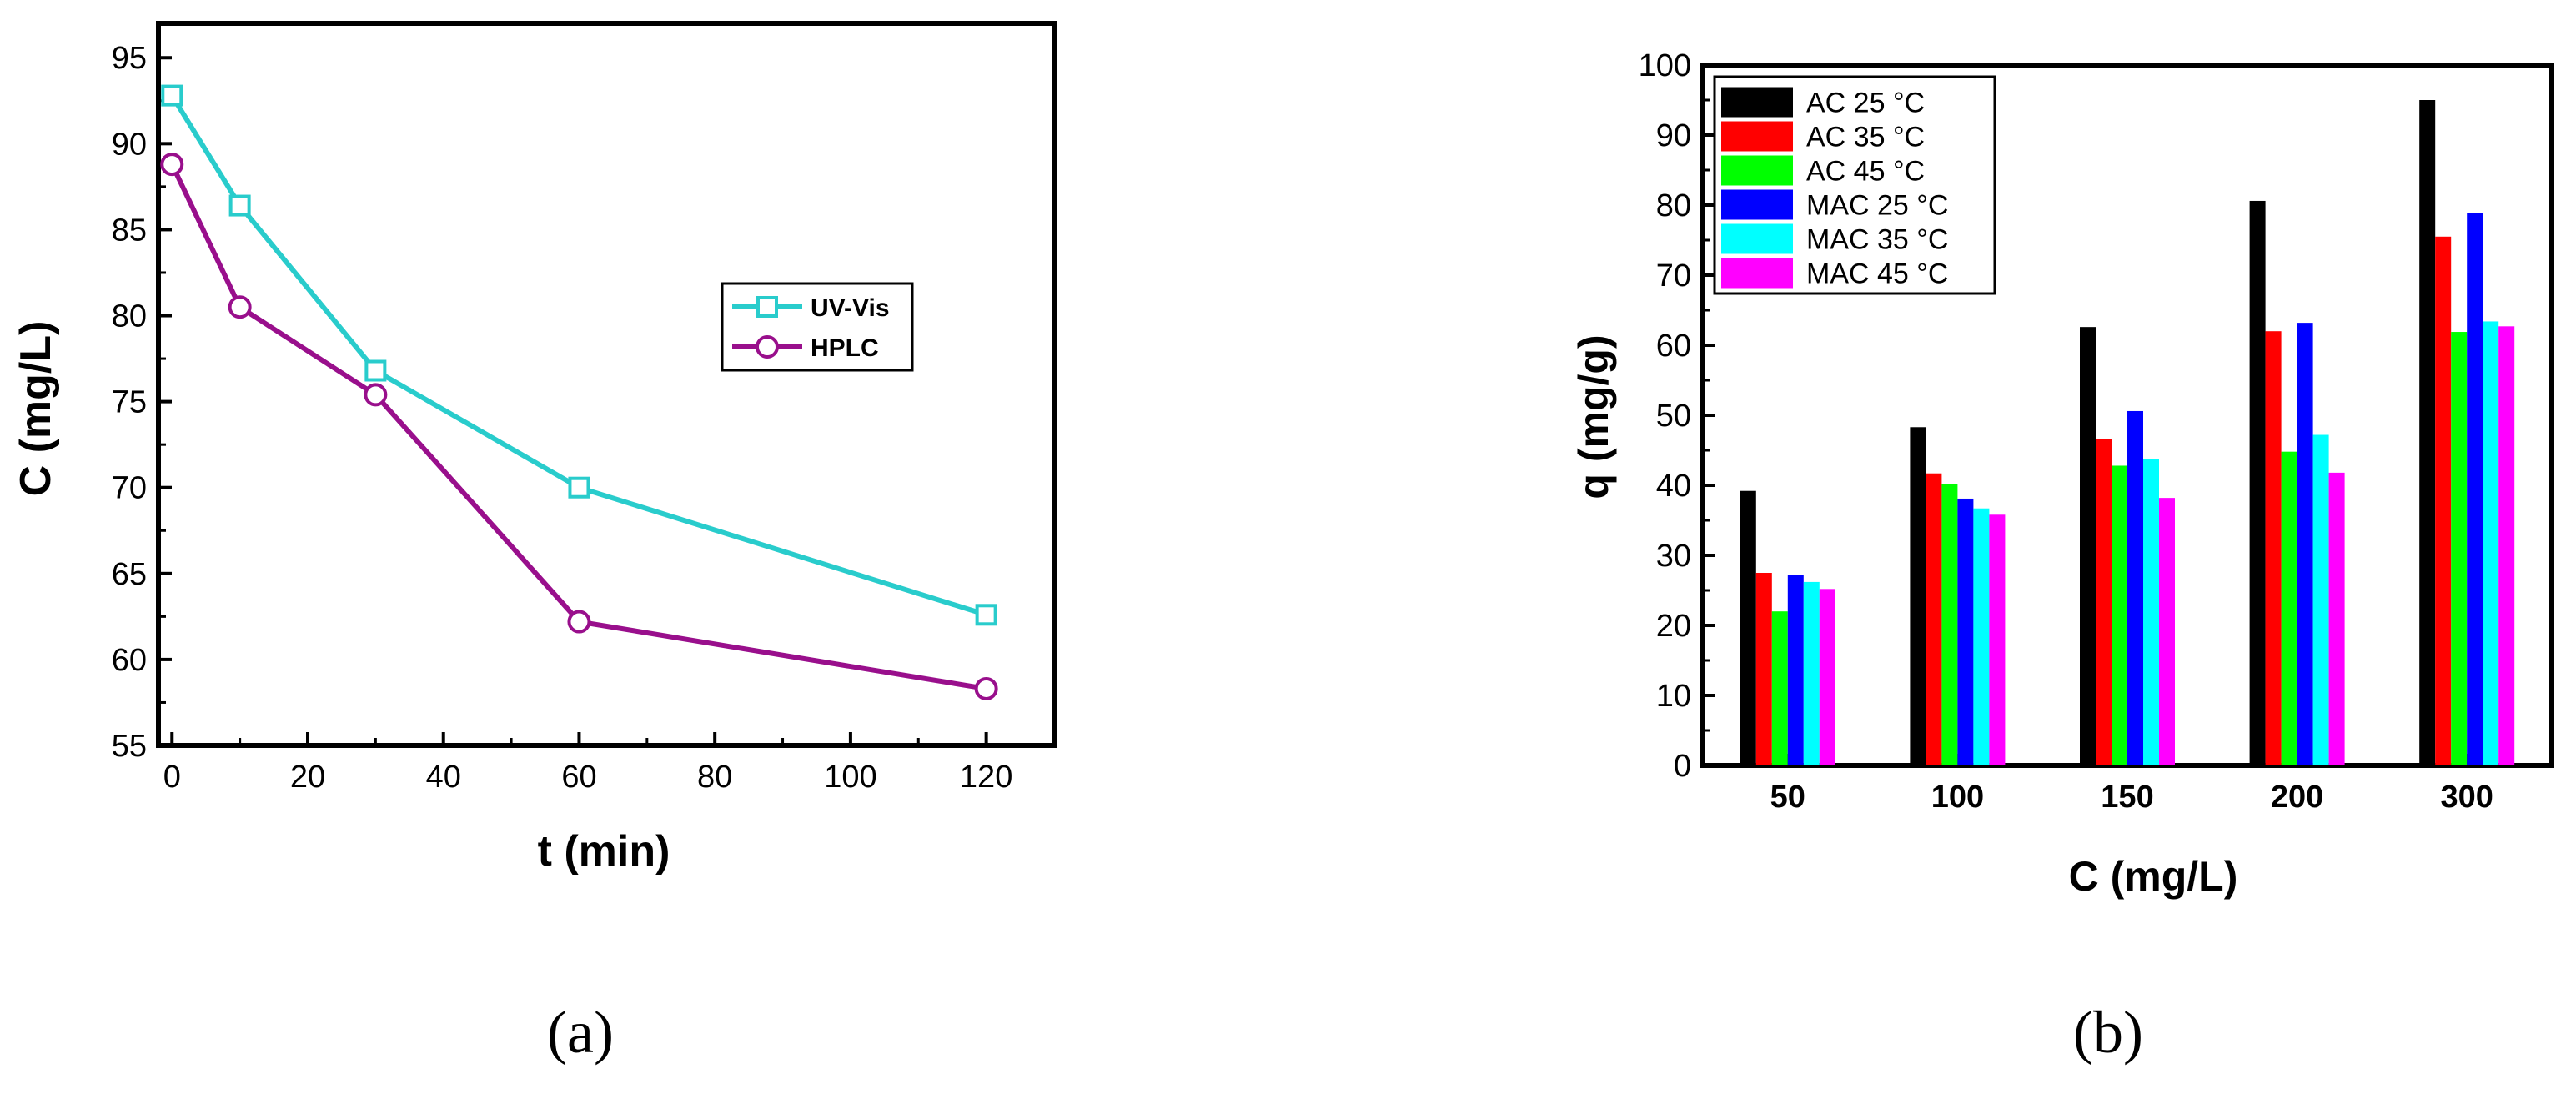  I want to click on legend-label: AC 45 °C, so click(1865, 172).